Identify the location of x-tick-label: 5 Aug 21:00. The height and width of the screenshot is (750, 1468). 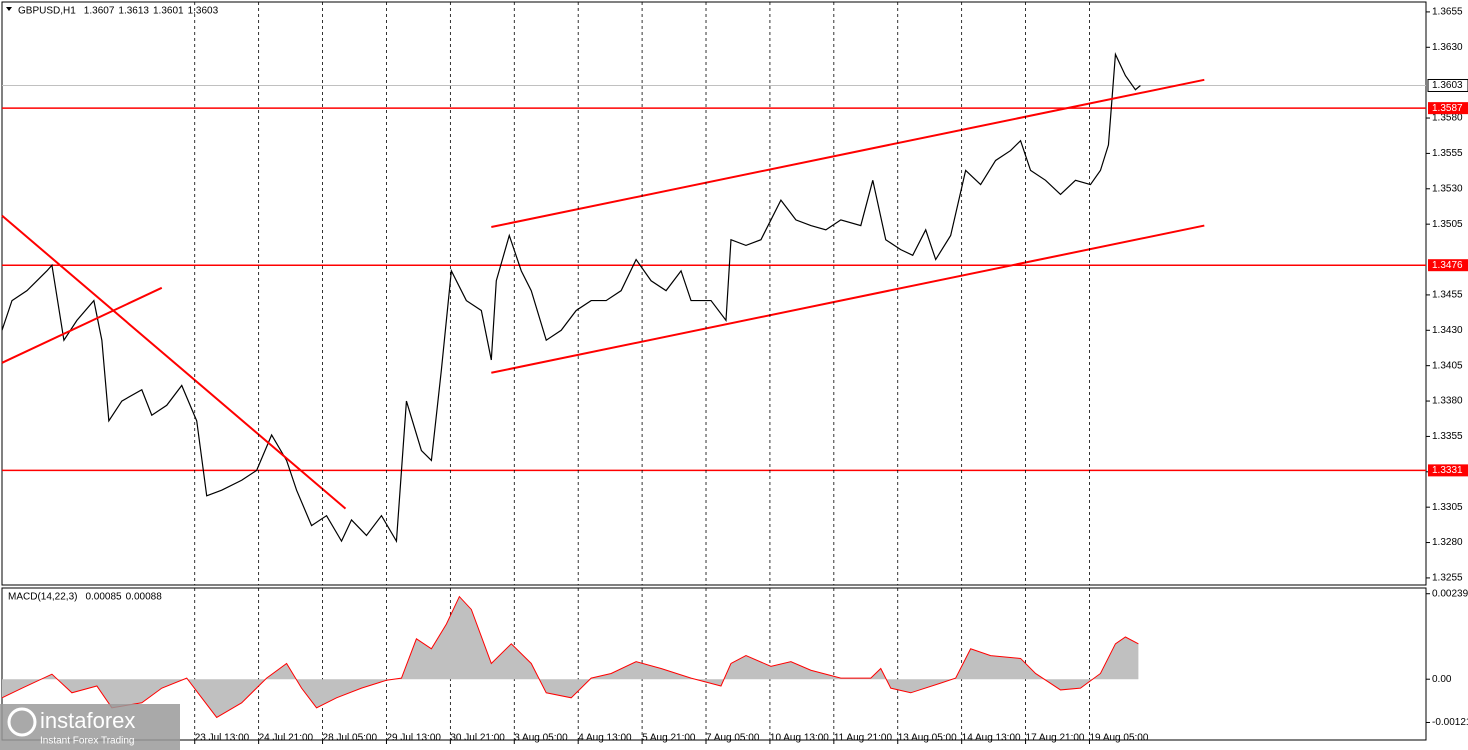
(669, 738).